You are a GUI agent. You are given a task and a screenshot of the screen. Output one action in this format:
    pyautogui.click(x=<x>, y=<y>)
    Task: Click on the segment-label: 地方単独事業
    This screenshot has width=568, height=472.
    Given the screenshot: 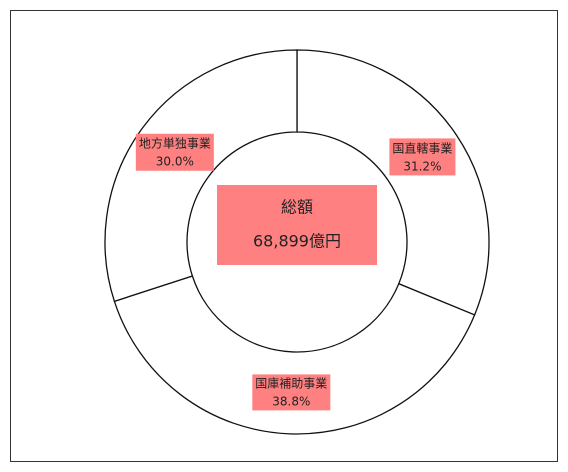 What is the action you would take?
    pyautogui.click(x=175, y=143)
    